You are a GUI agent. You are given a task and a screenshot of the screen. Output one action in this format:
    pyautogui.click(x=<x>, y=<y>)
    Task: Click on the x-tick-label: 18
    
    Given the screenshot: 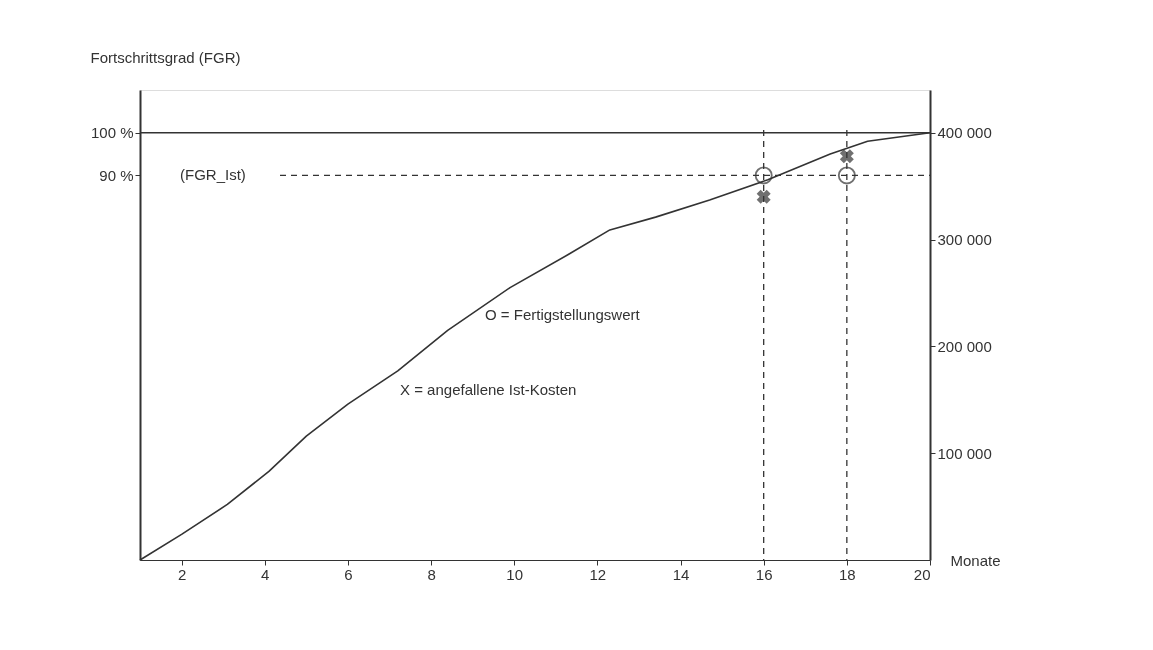 What is the action you would take?
    pyautogui.click(x=847, y=574)
    